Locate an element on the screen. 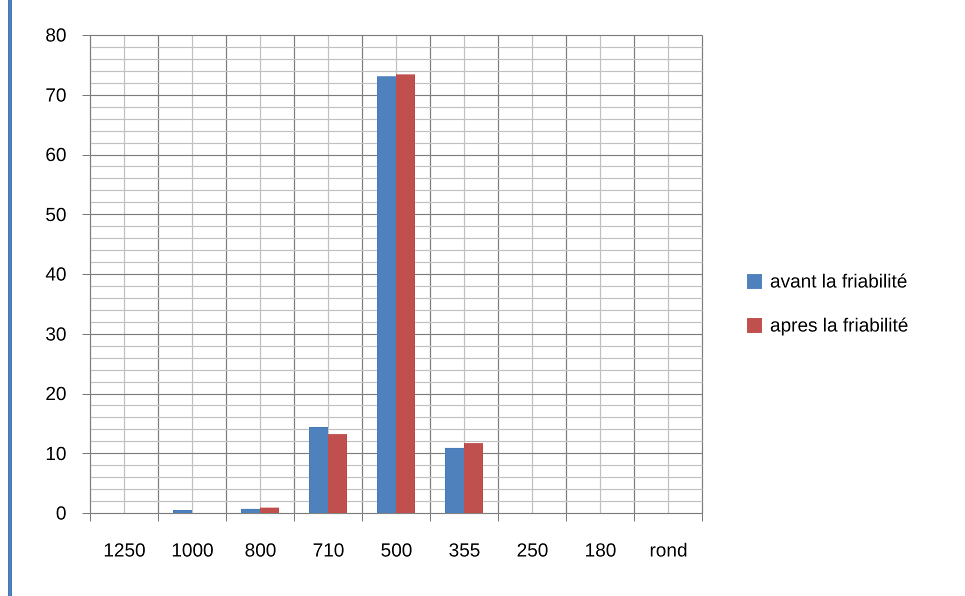 The image size is (965, 596). y-tick-label: 30 is located at coordinates (55, 335).